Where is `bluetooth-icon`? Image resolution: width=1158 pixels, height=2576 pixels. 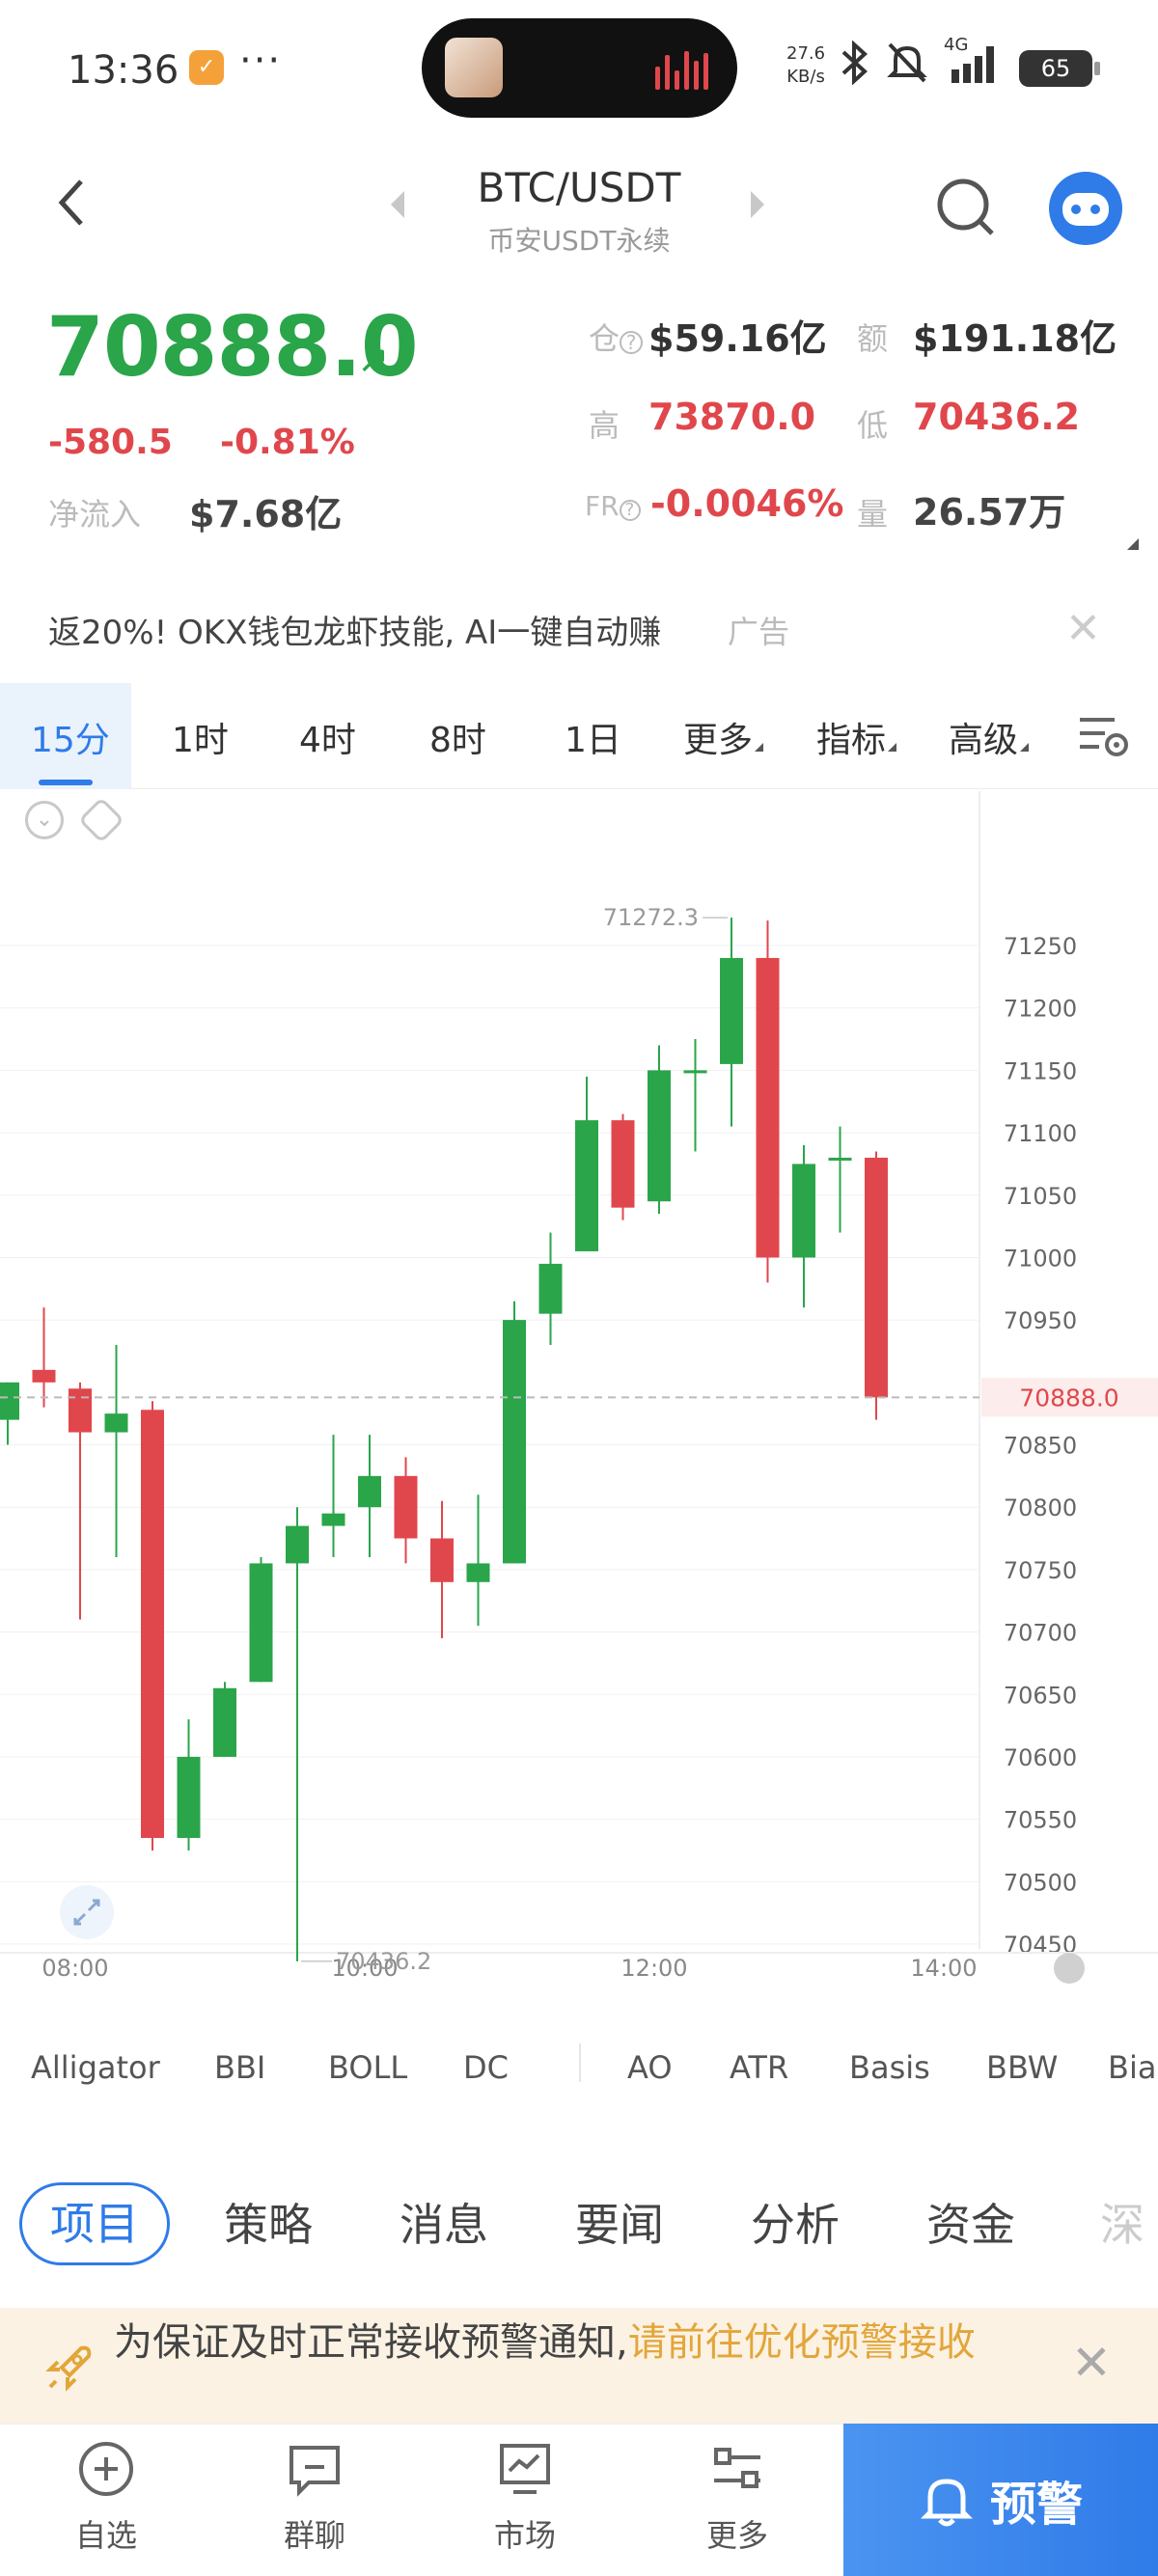 bluetooth-icon is located at coordinates (854, 63).